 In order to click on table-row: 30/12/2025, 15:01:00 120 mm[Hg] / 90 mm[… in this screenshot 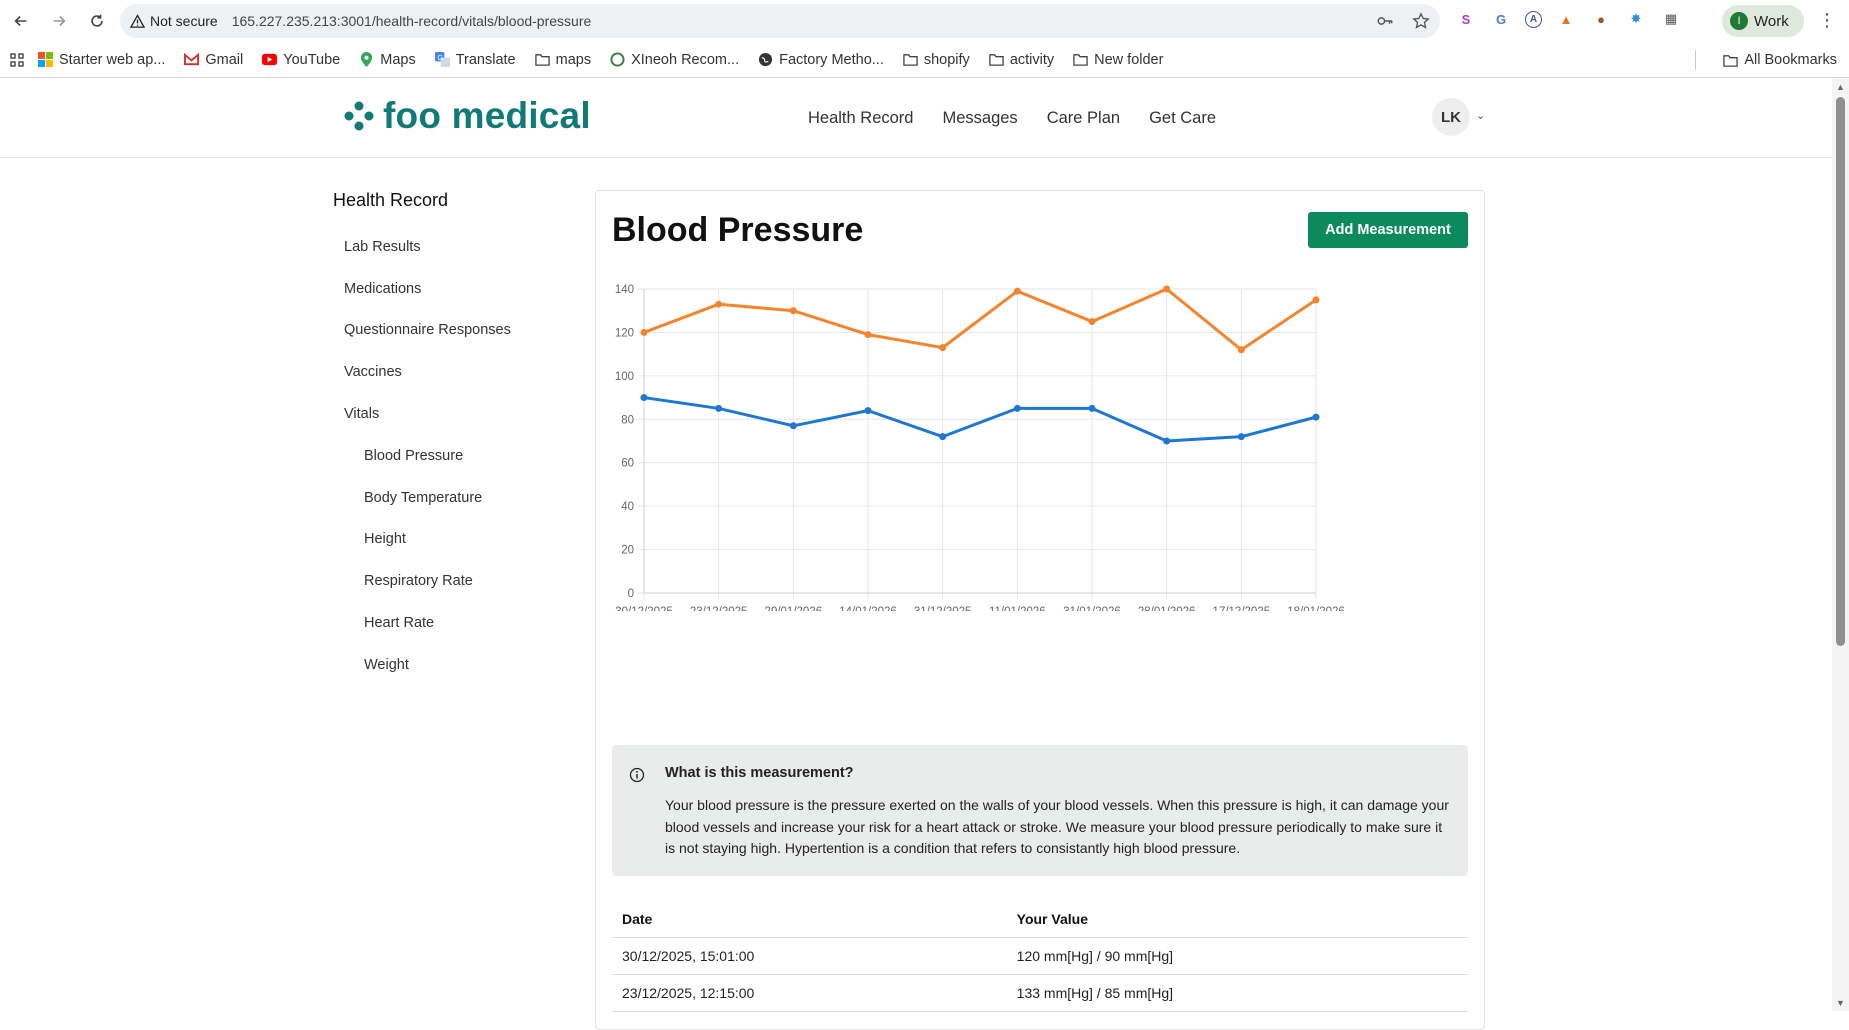, I will do `click(1040, 956)`.